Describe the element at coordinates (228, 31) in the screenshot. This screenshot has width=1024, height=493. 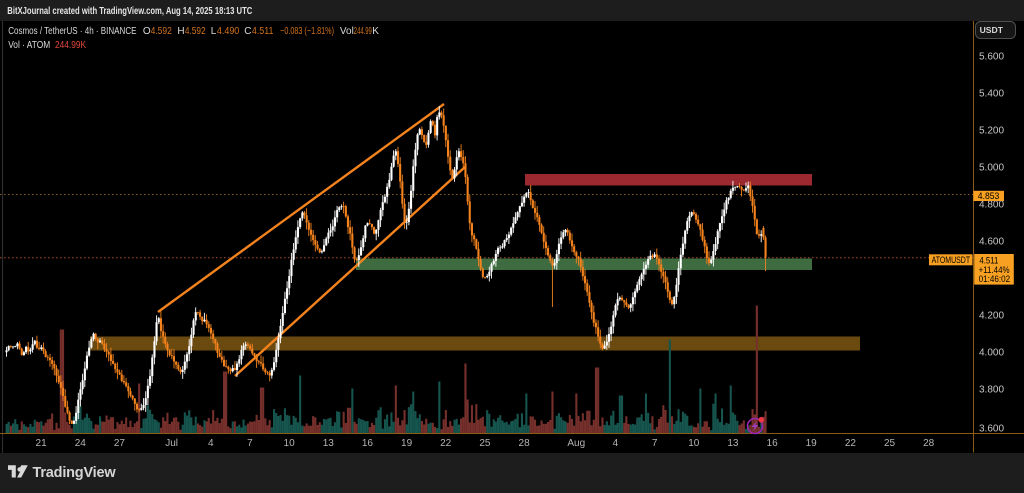
I see `svg-text: 4.490` at that location.